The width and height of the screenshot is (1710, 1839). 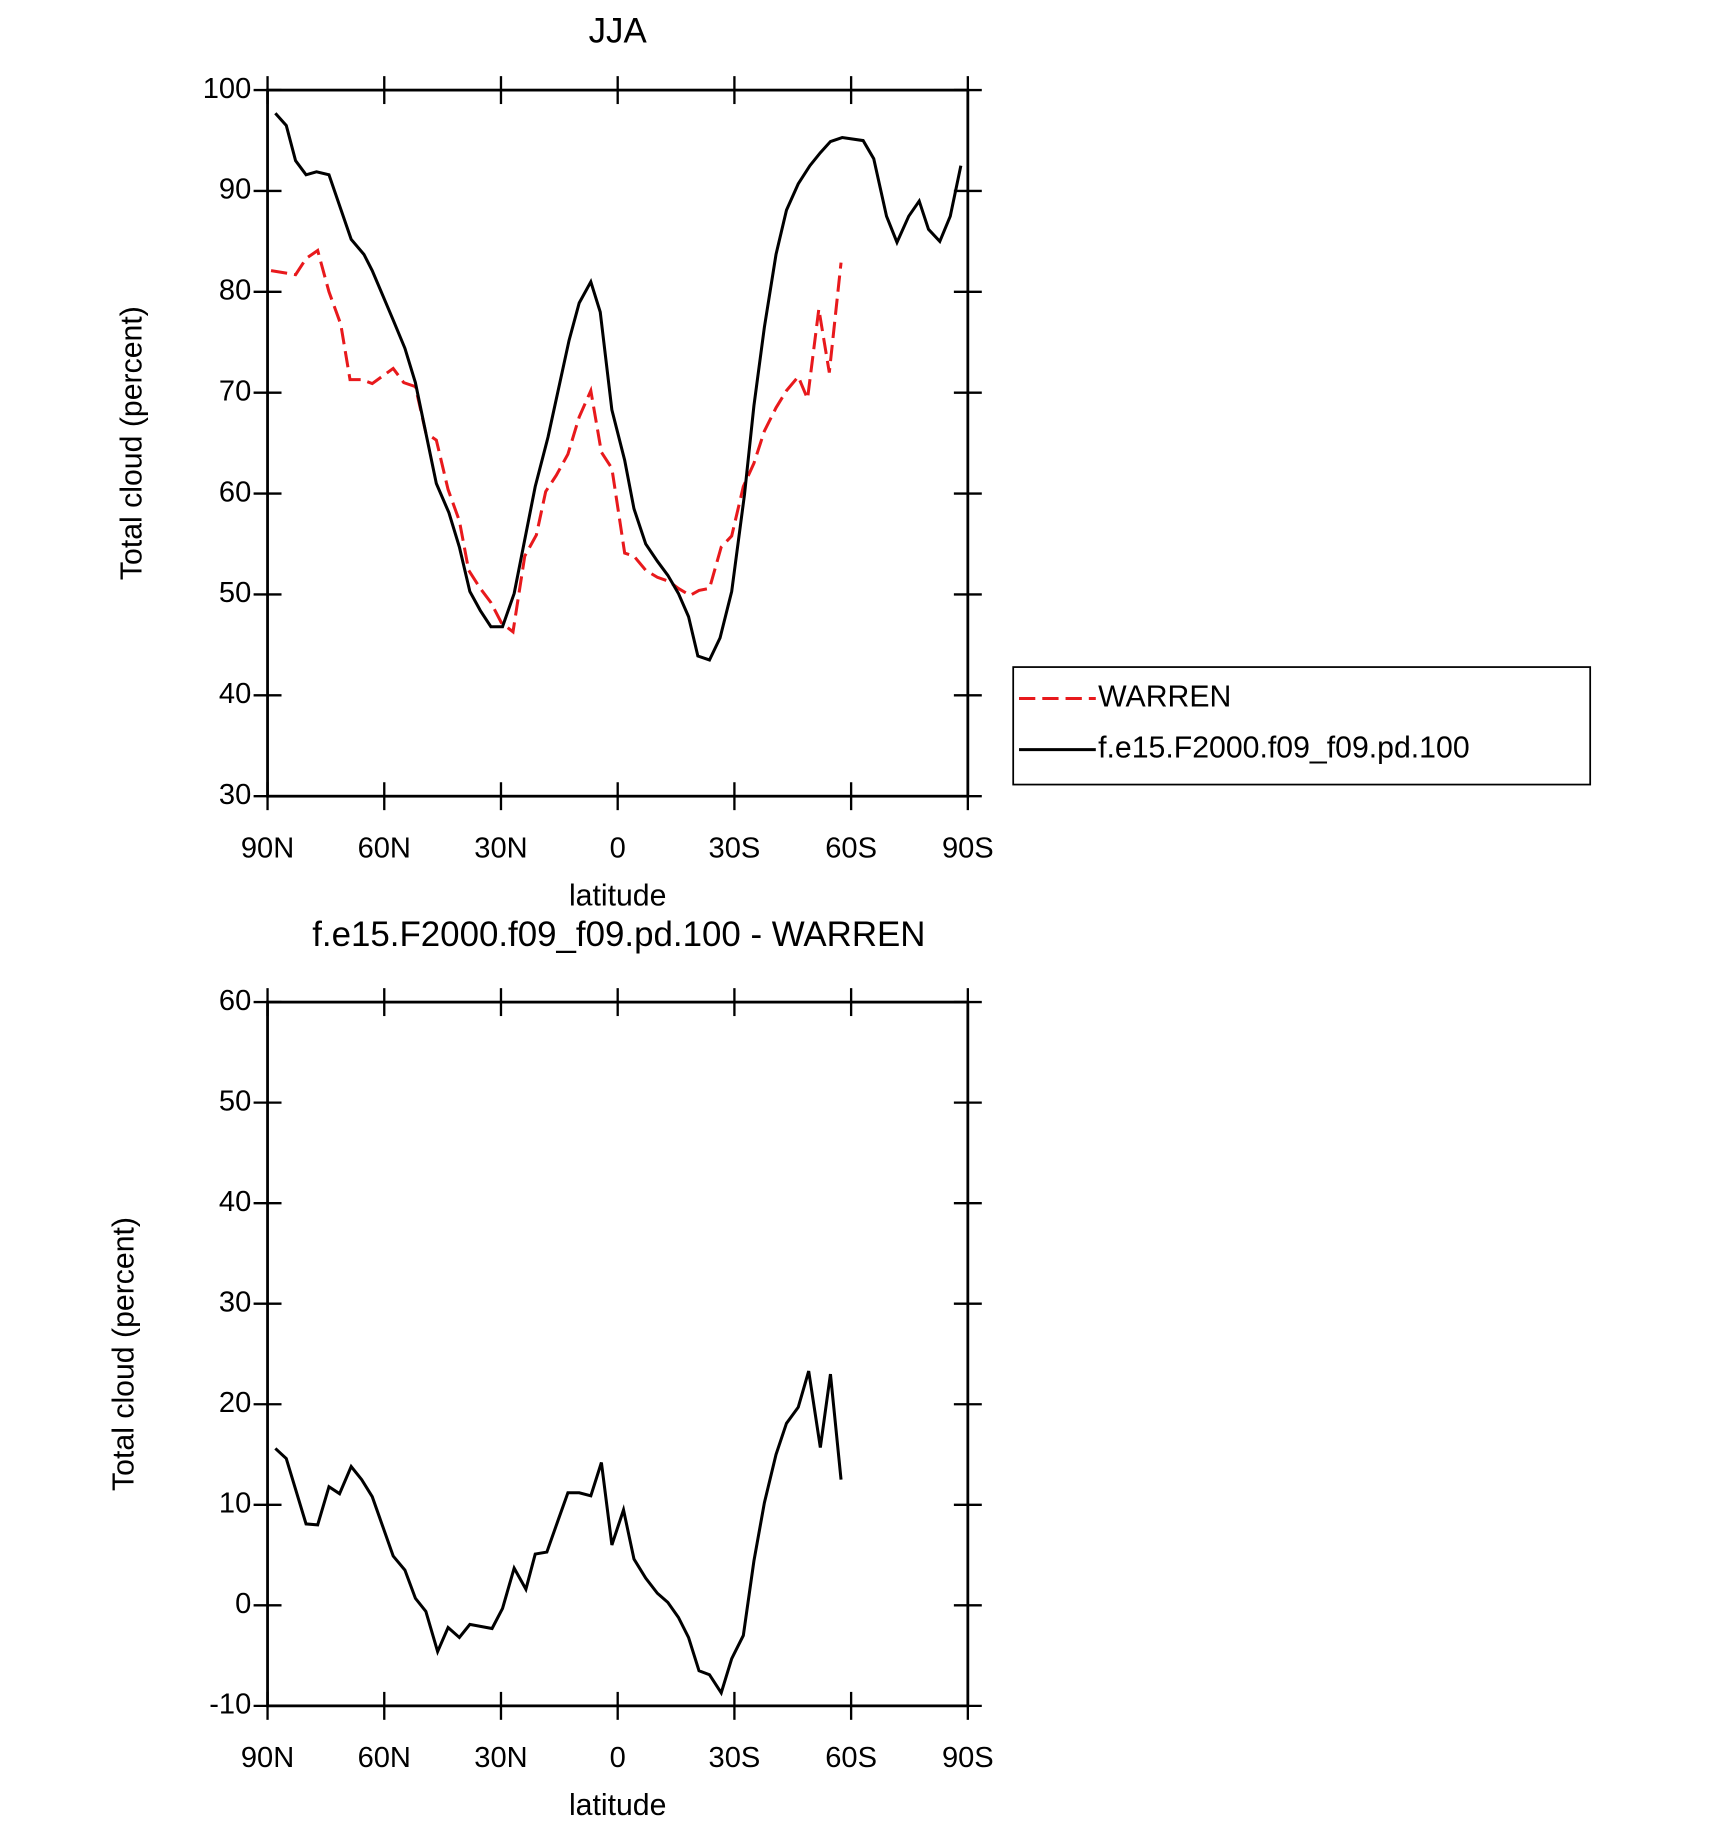 What do you see at coordinates (235, 1403) in the screenshot?
I see `y-tick-label: 20` at bounding box center [235, 1403].